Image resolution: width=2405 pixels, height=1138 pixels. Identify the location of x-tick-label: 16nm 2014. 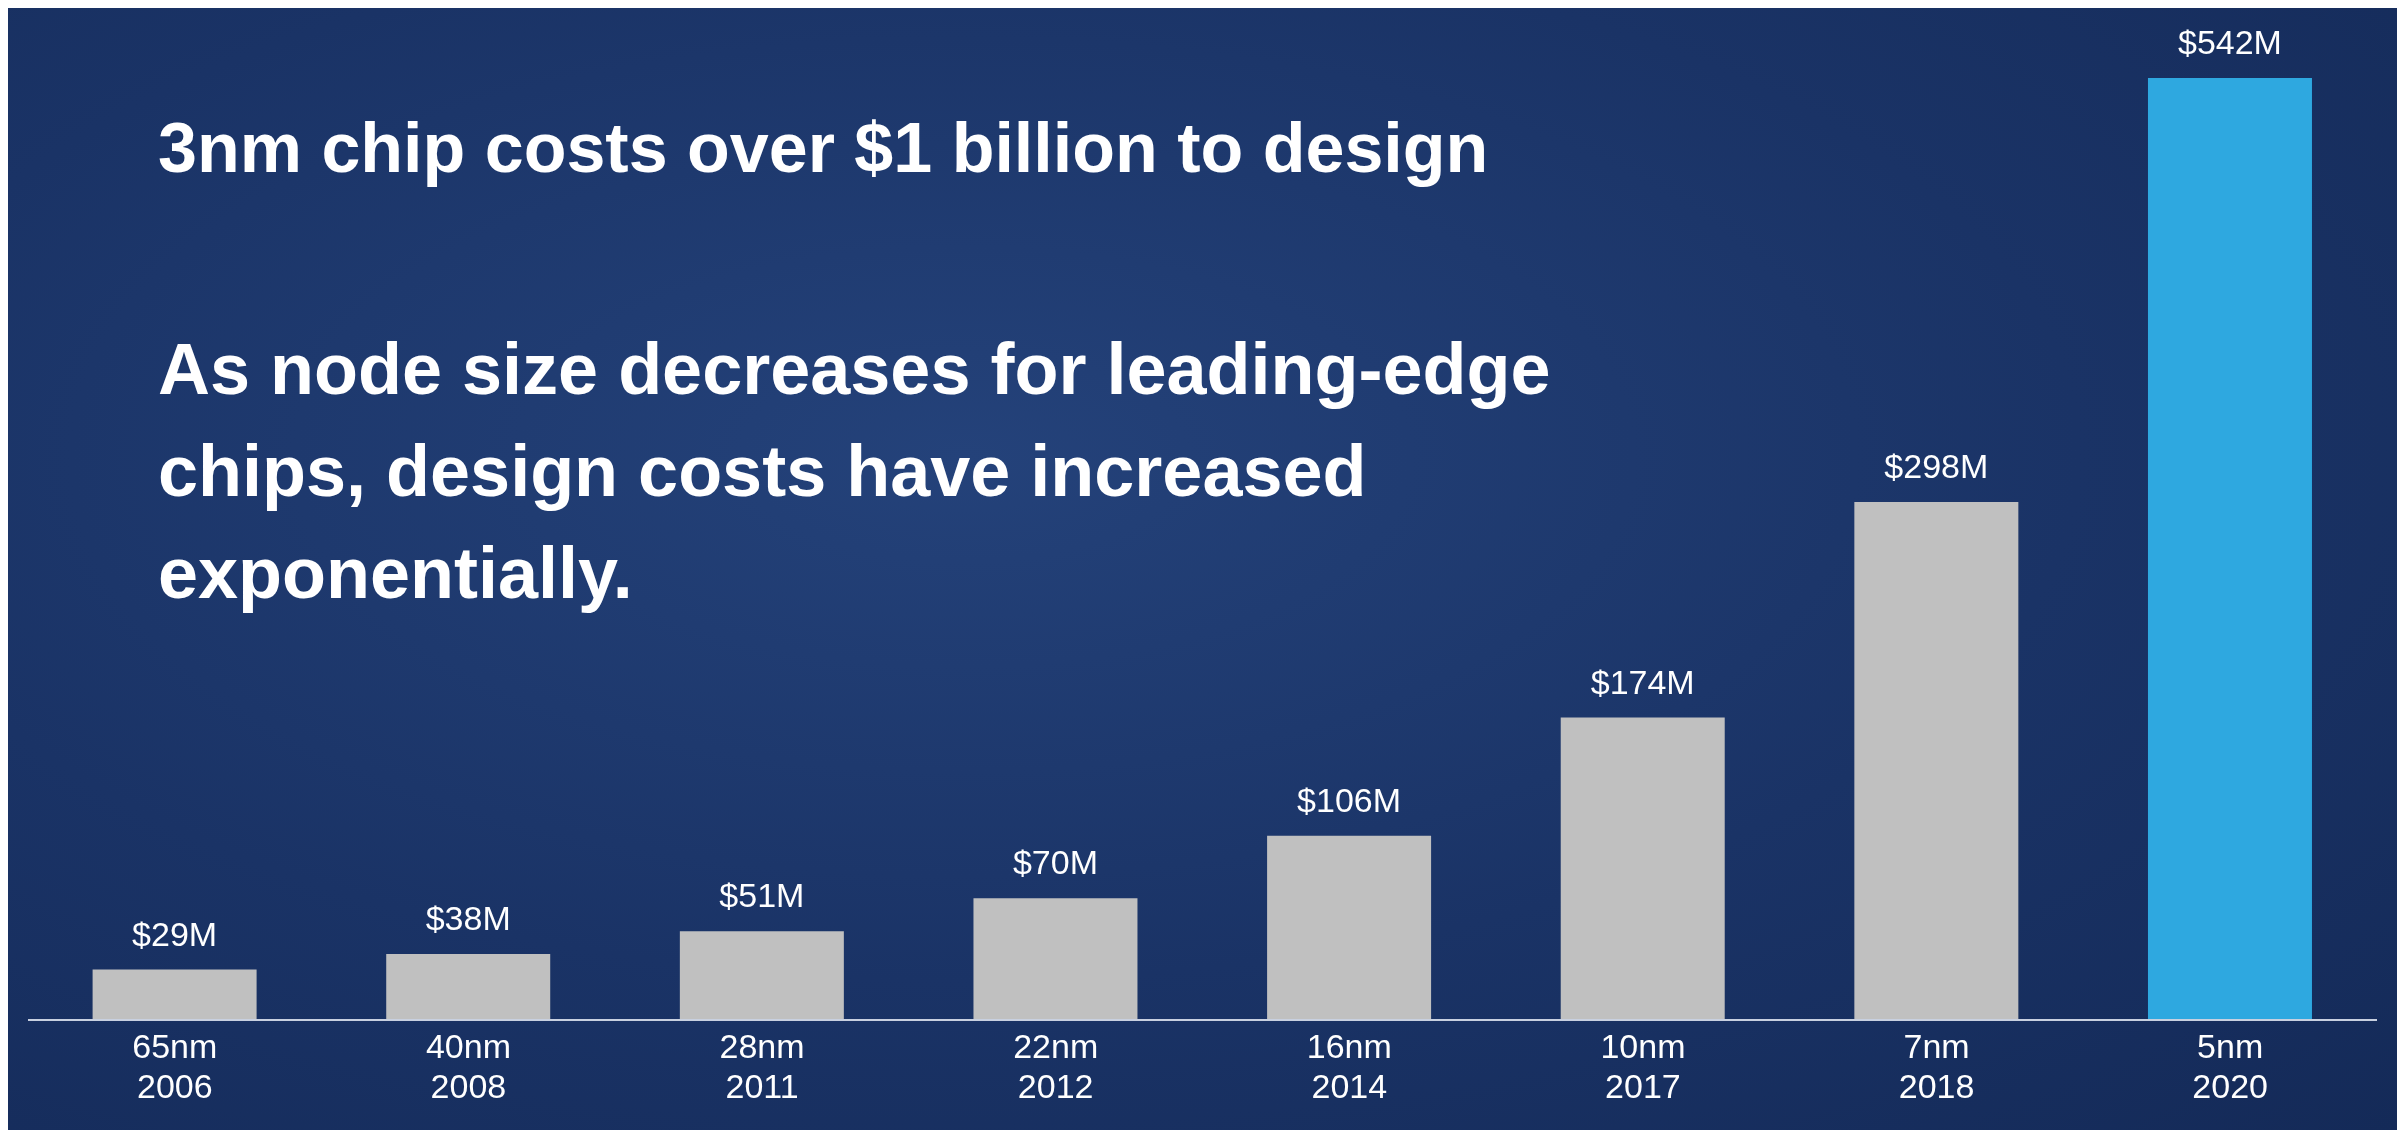
(1349, 1066).